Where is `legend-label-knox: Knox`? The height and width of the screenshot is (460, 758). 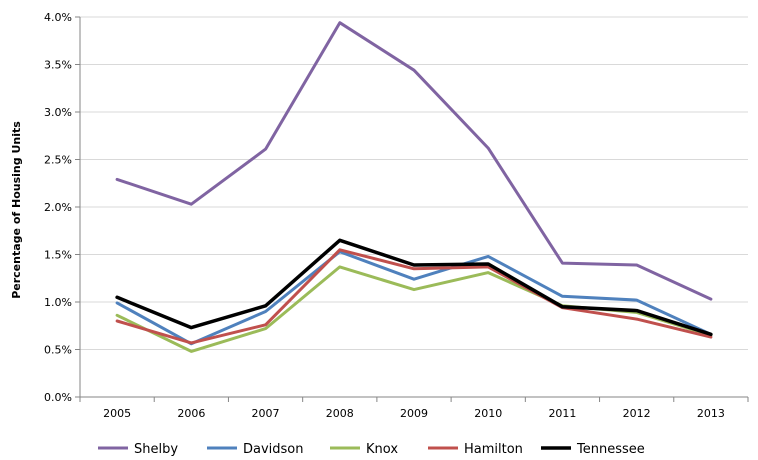
legend-label-knox: Knox is located at coordinates (382, 449).